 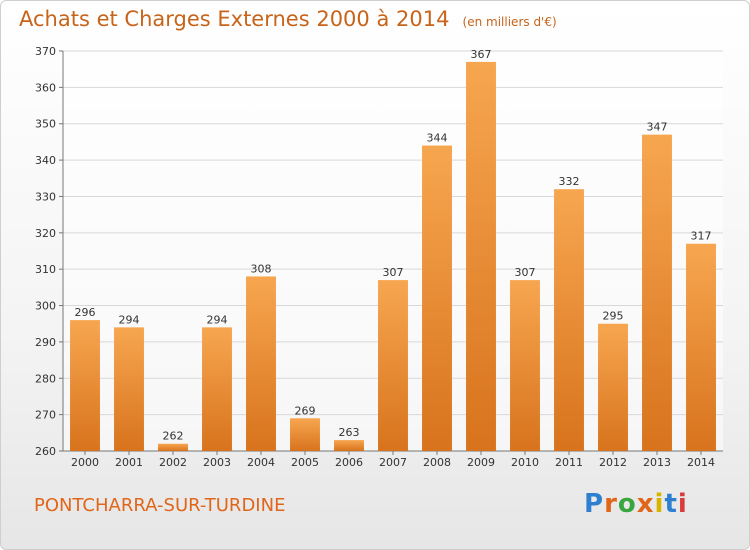 I want to click on x-tick-label-2005: 2005, so click(x=305, y=462).